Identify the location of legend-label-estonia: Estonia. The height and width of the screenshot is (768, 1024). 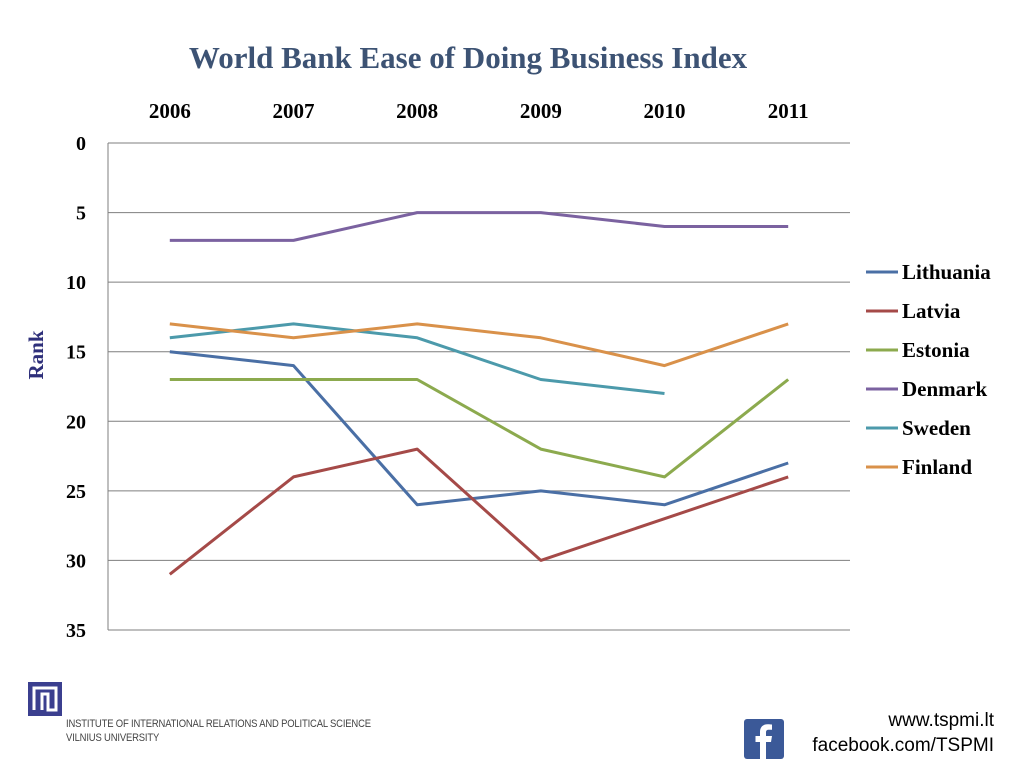
(936, 350).